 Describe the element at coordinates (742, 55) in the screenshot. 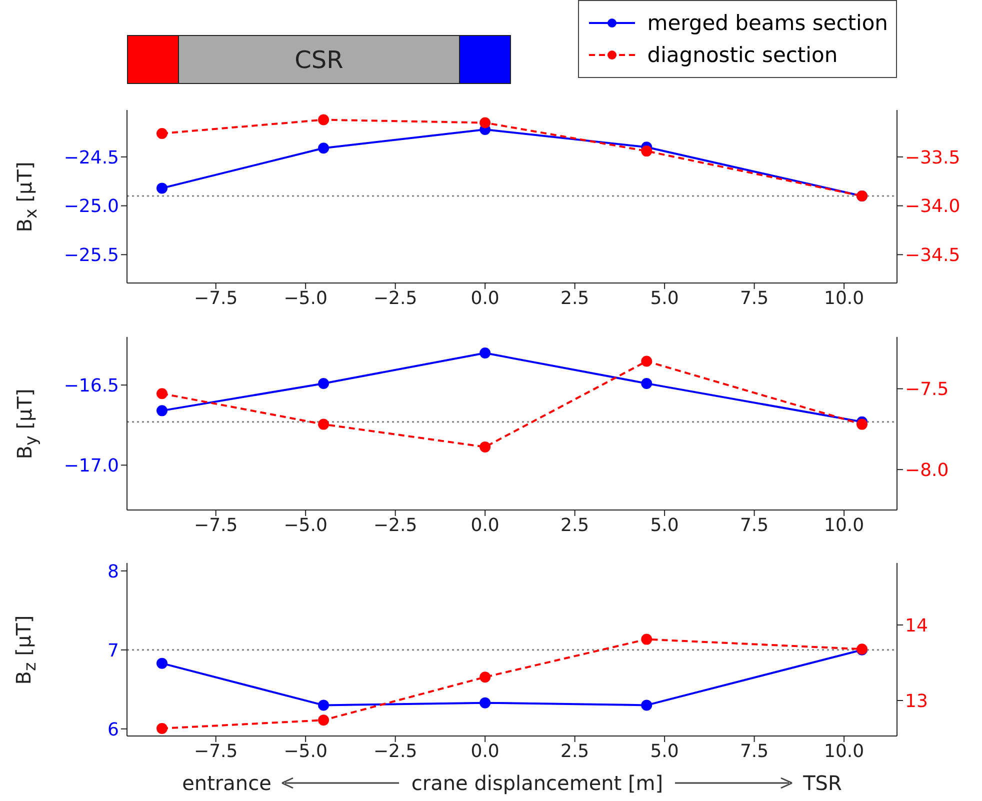

I see `legend-label: diagnostic section` at that location.